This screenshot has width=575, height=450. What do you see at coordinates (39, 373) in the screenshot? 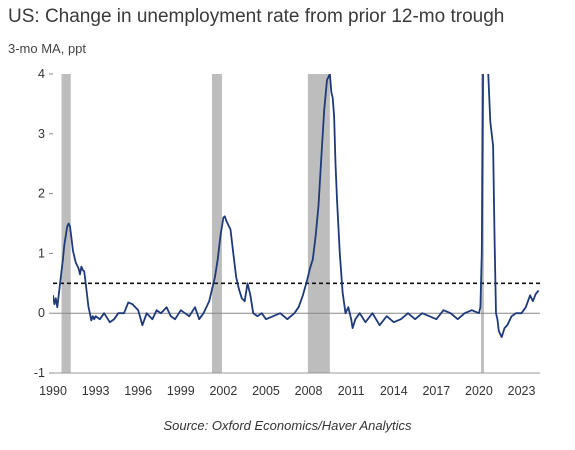
I see `y-tick-label: -1` at bounding box center [39, 373].